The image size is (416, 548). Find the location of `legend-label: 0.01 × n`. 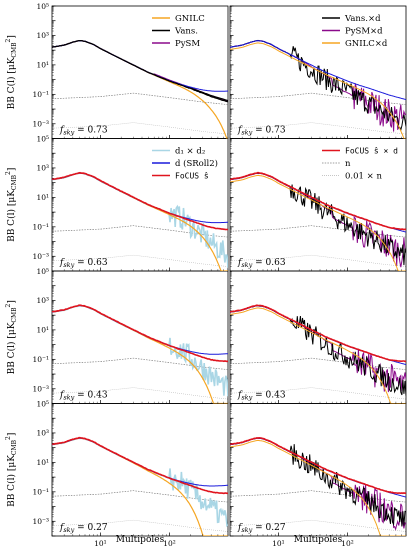

legend-label: 0.01 × n is located at coordinates (363, 177).